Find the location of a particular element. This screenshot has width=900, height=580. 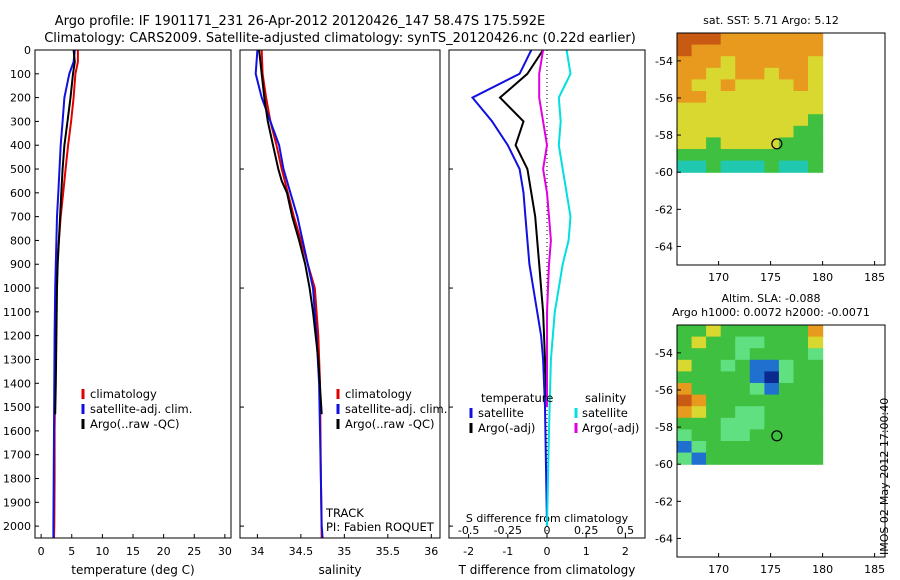

series-line-black is located at coordinates (523, 229).